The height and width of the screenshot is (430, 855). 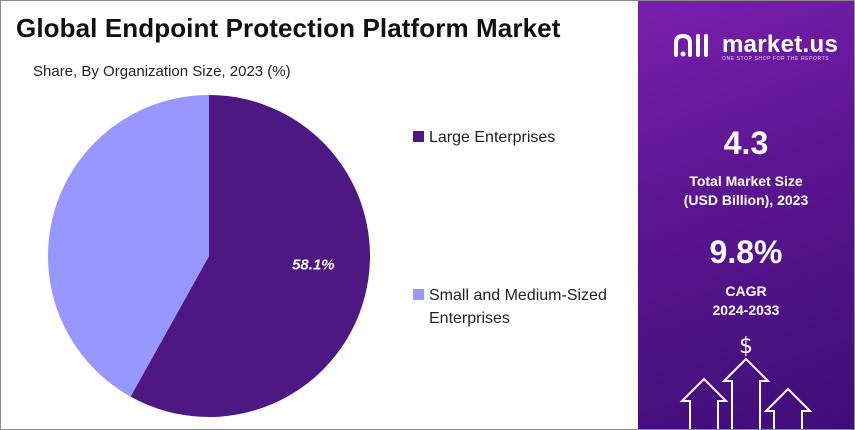 What do you see at coordinates (746, 200) in the screenshot?
I see `market-size-label-line2: (USD Billion), 2023` at bounding box center [746, 200].